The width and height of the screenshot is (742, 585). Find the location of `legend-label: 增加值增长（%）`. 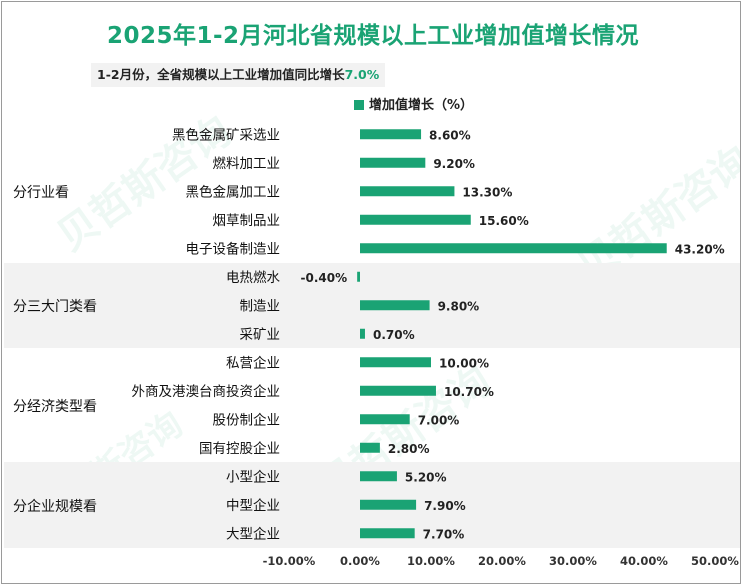

legend-label: 增加值增长（%） is located at coordinates (421, 105).